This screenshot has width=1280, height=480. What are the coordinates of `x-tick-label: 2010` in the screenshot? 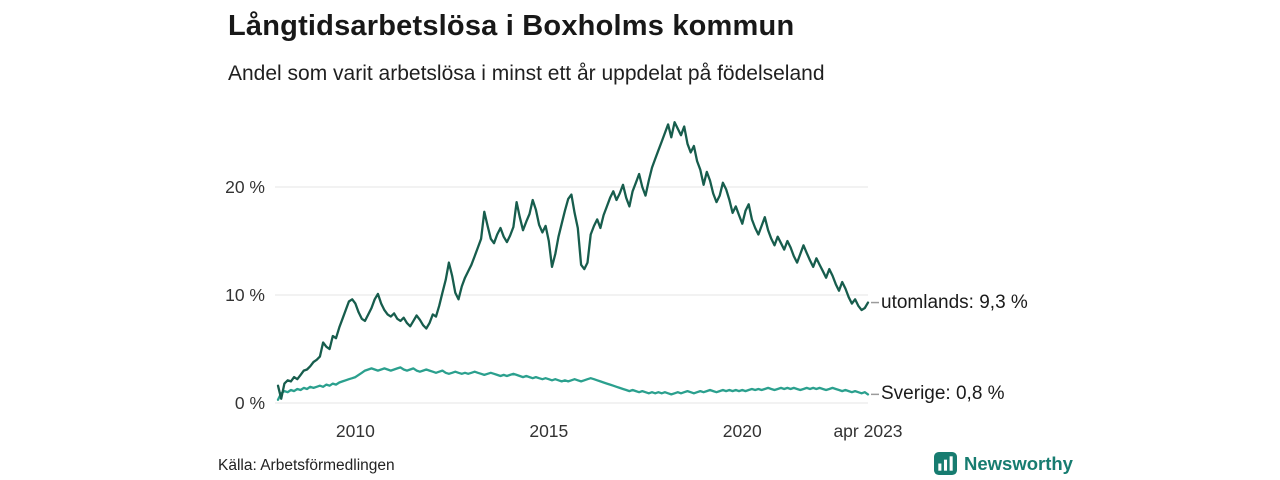 It's located at (355, 431).